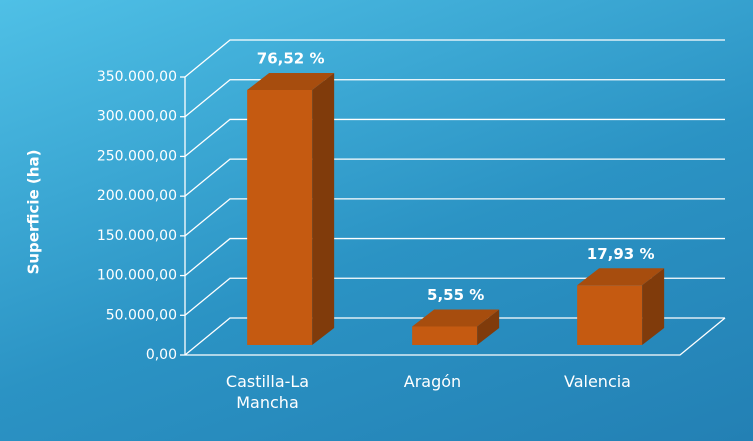 The width and height of the screenshot is (753, 441). I want to click on y-tick-label: 350.000,00, so click(137, 77).